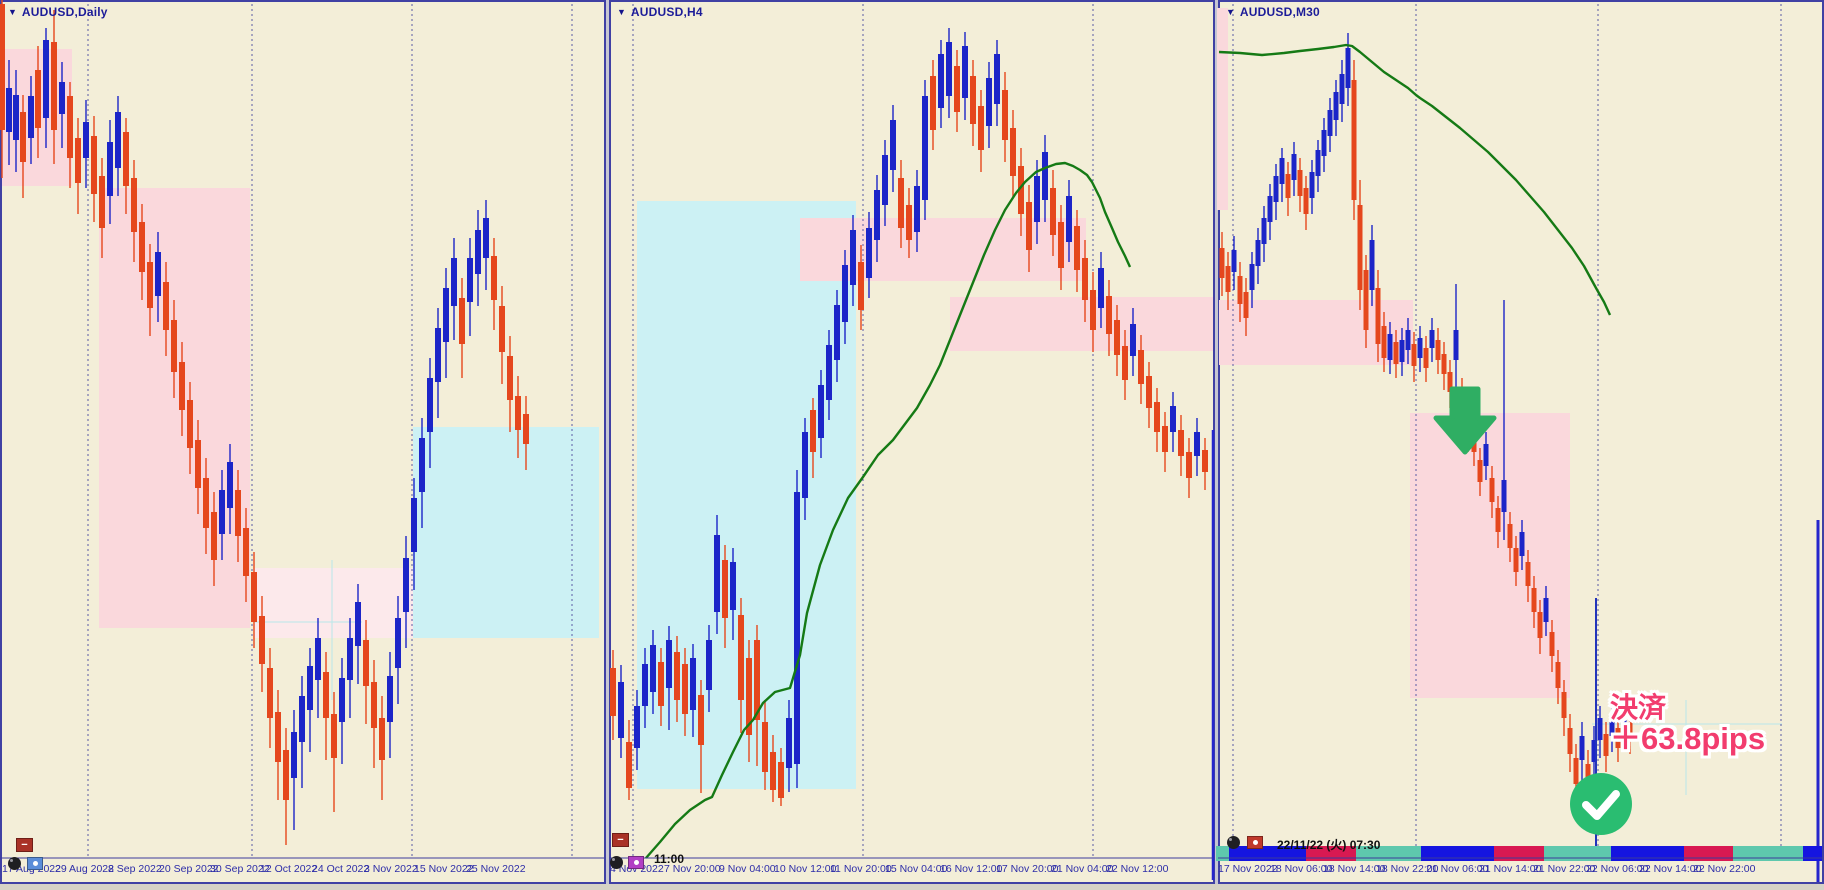  What do you see at coordinates (912, 887) in the screenshot?
I see `taskbar-strip` at bounding box center [912, 887].